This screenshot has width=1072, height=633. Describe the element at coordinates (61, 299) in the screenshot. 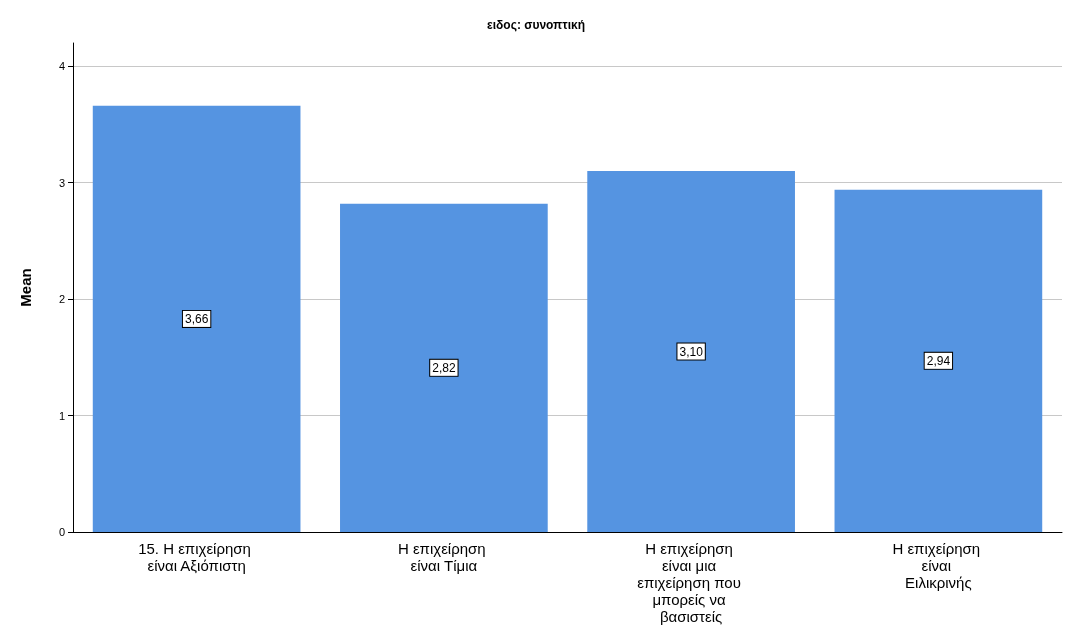

I see `y-tick-label: 2` at that location.